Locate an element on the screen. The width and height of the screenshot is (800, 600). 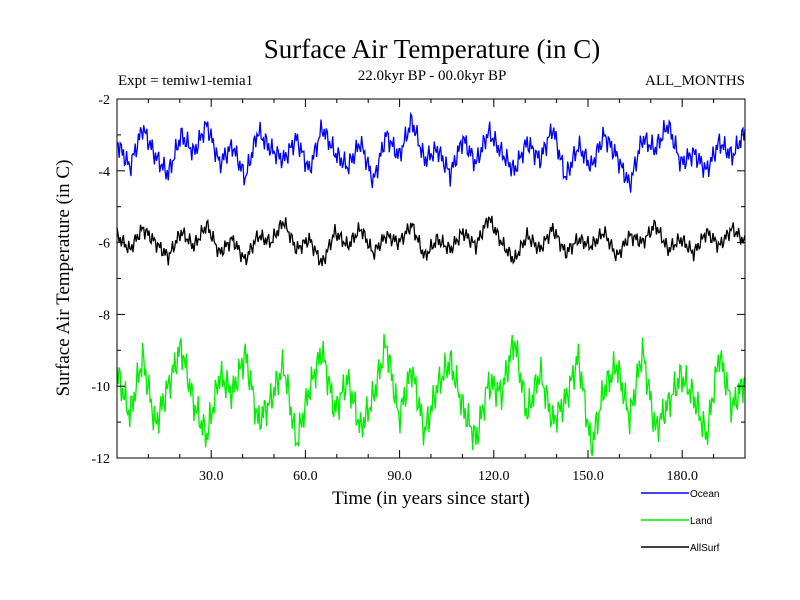
y-tick-label: -12 is located at coordinates (100, 459).